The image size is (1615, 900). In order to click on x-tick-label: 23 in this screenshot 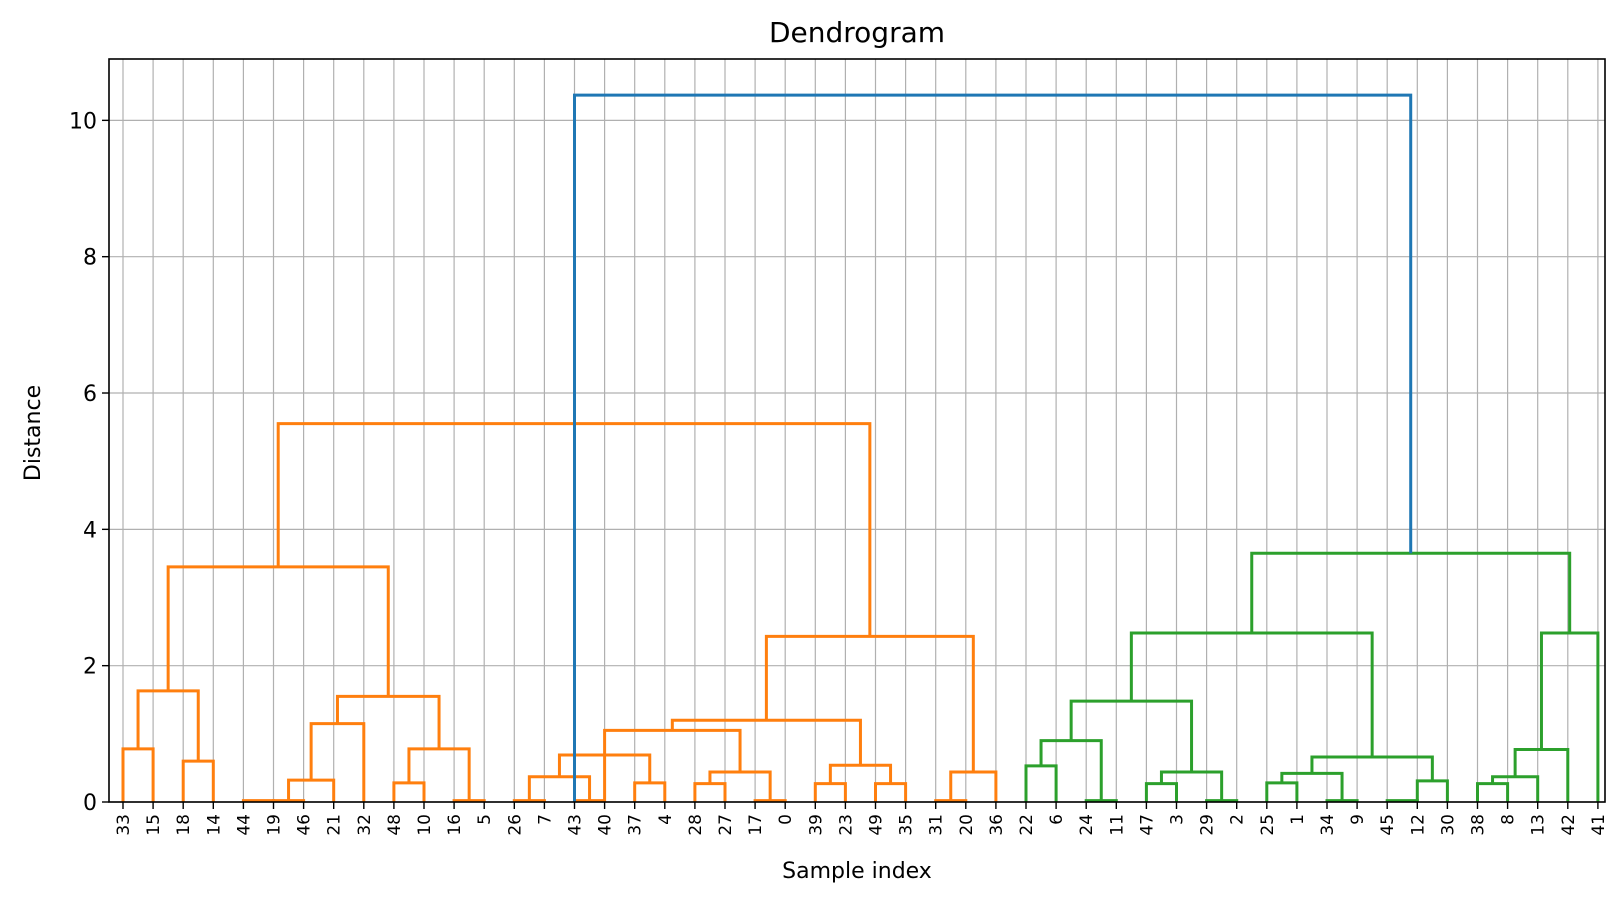, I will do `click(846, 825)`.